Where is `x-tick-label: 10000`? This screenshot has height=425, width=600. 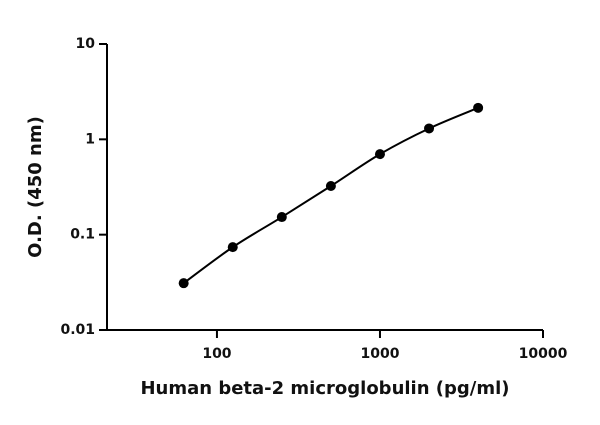 x-tick-label: 10000 is located at coordinates (543, 354).